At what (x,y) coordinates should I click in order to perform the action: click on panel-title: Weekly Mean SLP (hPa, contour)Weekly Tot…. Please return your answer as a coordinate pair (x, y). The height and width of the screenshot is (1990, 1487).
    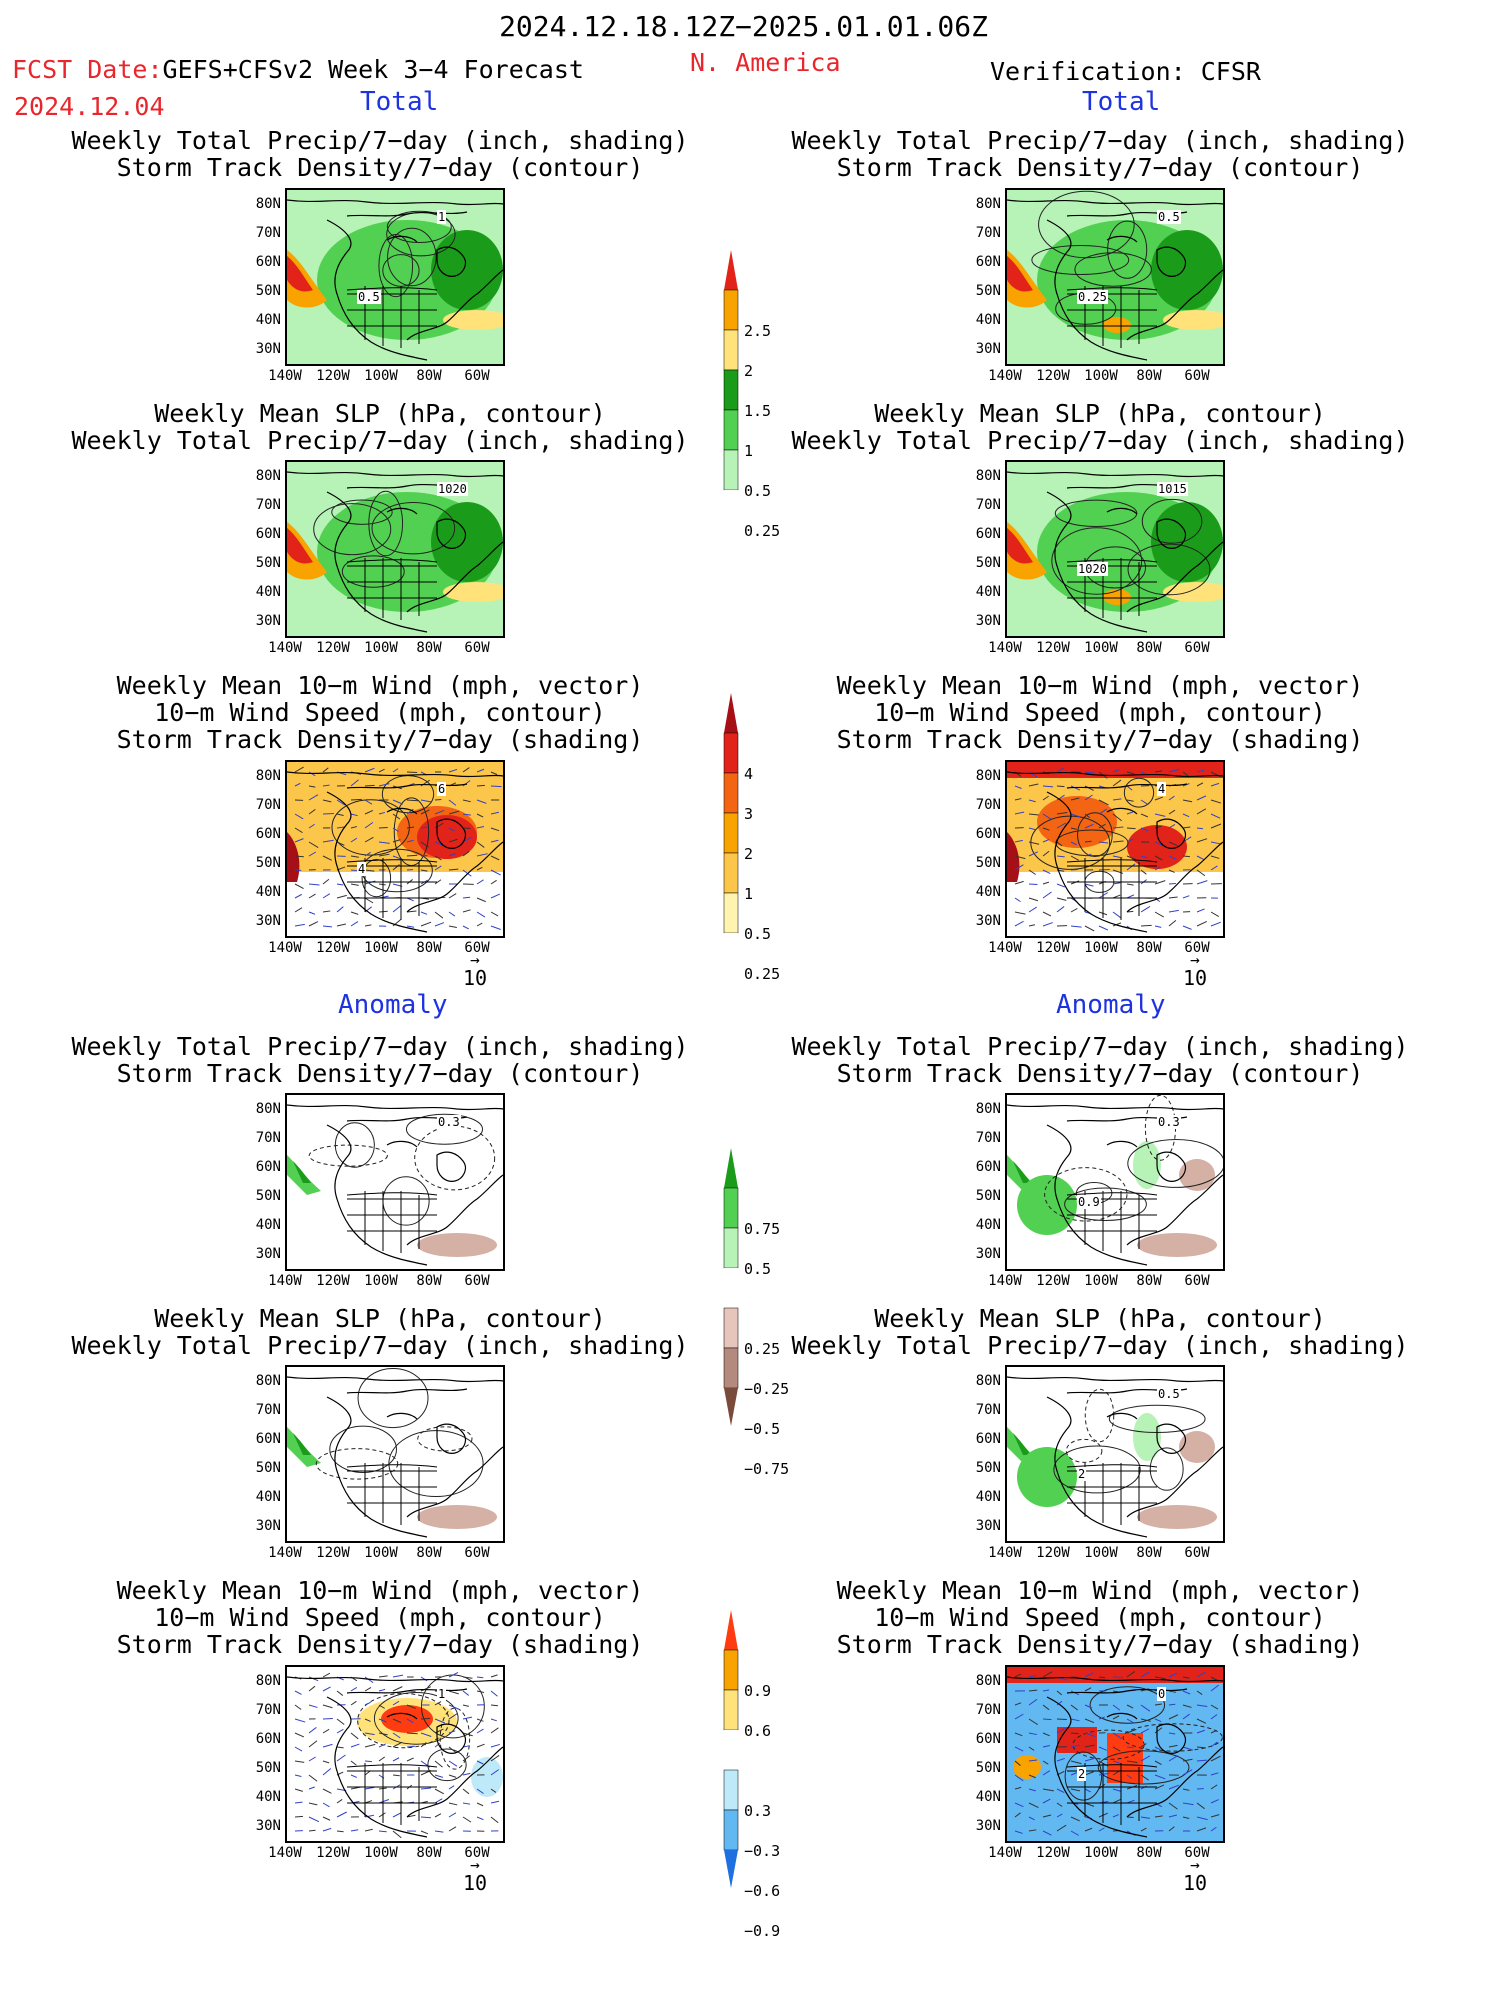
    Looking at the image, I should click on (1100, 1332).